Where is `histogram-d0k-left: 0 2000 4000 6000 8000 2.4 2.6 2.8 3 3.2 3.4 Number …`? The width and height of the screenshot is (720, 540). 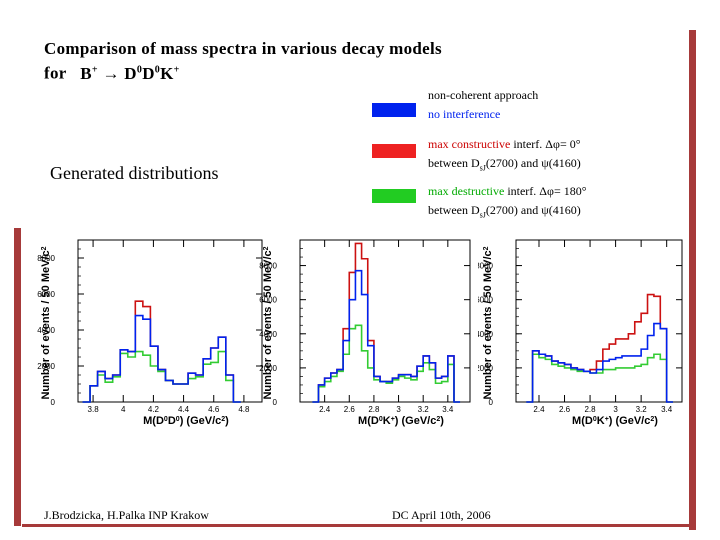
histogram-d0k-left: 0 2000 4000 6000 8000 2.4 2.6 2.8 3 3.2 3.4 Number … is located at coordinates (365, 333).